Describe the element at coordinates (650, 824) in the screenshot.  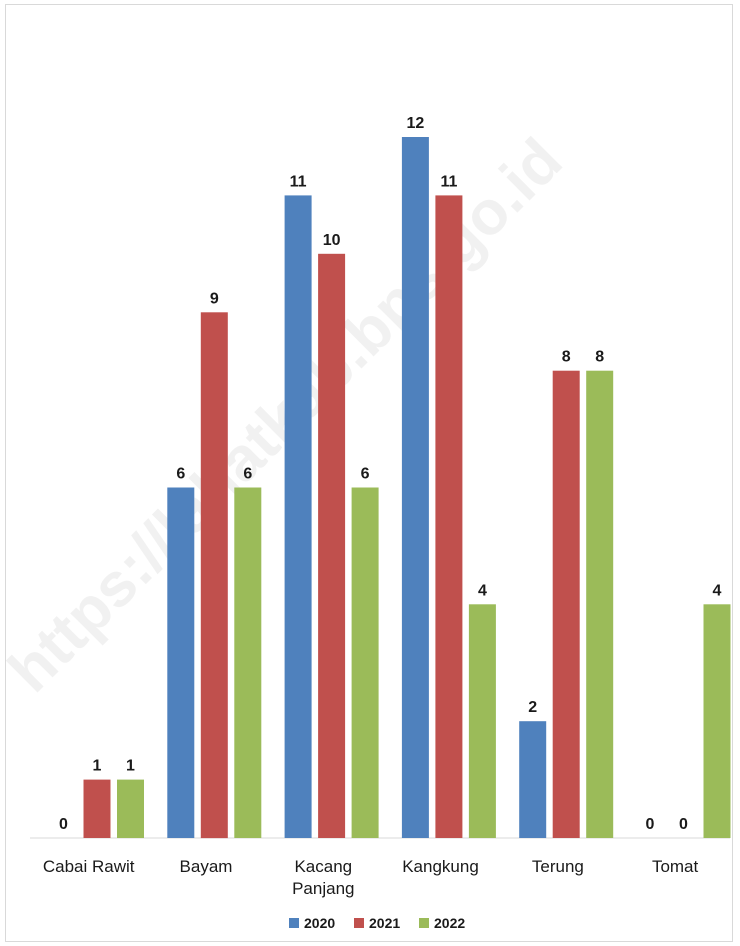
I see `data-label-tomat-2020: 0` at that location.